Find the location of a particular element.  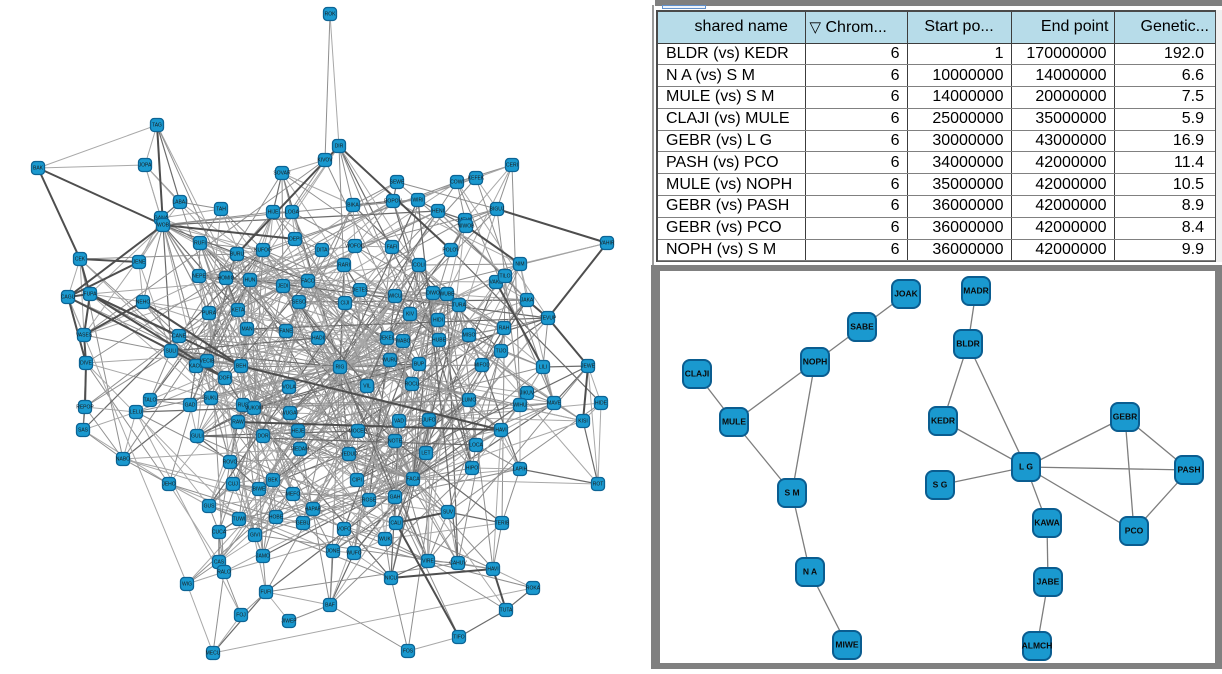

svg-text: WUBE is located at coordinates (448, 295).